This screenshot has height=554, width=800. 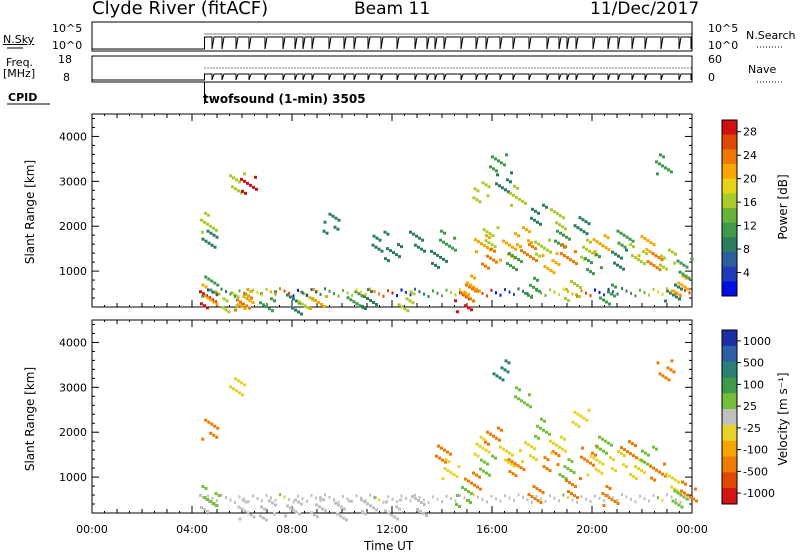 I want to click on power-colorbar-tick-label: 12, so click(x=750, y=226).